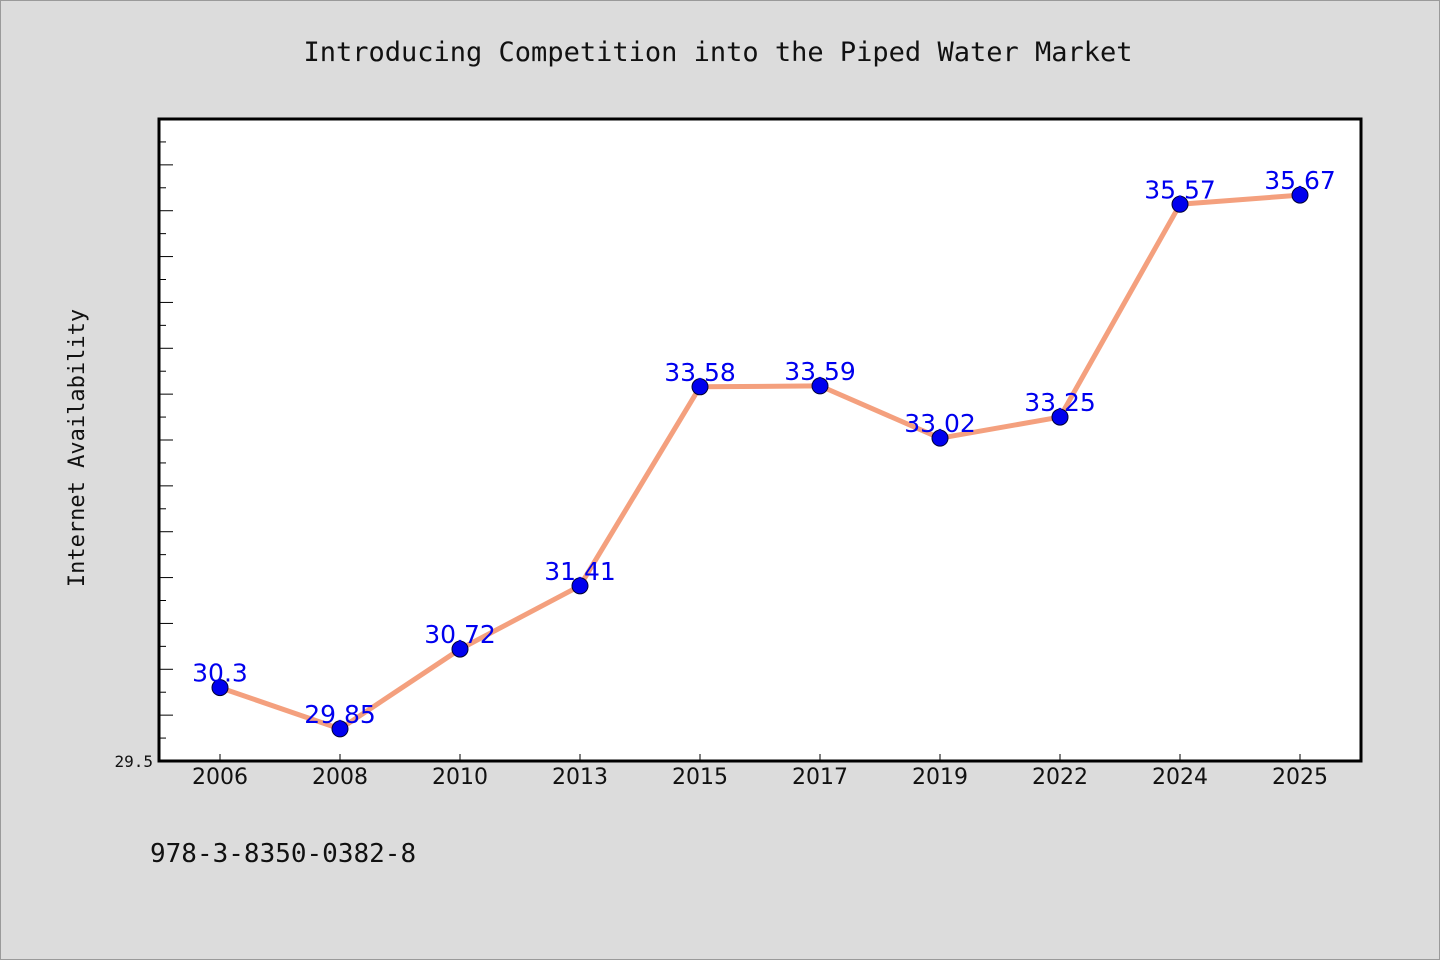 Image resolution: width=1440 pixels, height=960 pixels. I want to click on y-tick-label: 29.5, so click(133, 761).